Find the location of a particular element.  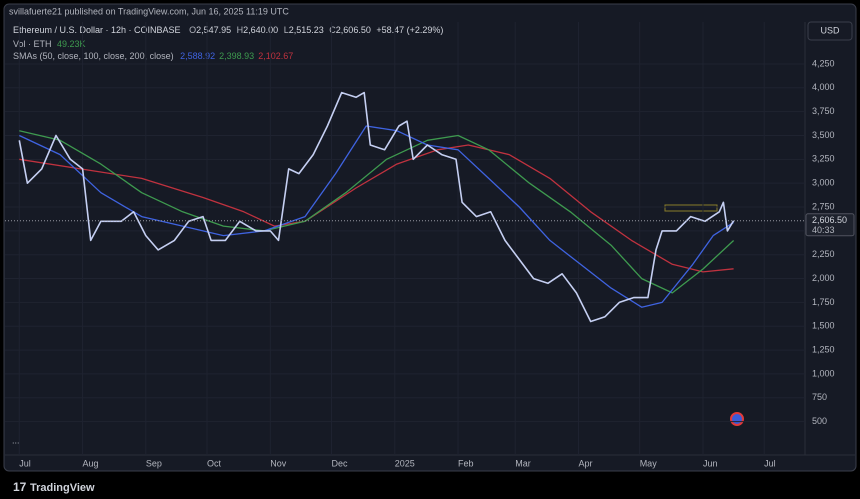

y-tick-label: 1,250 is located at coordinates (823, 349).